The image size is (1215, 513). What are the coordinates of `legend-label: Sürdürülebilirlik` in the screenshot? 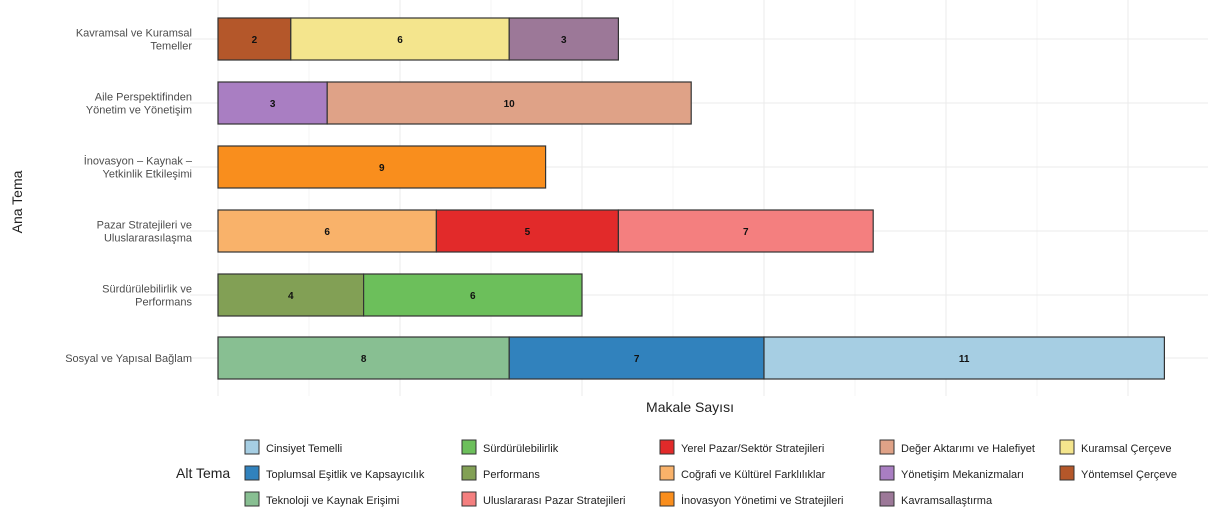 It's located at (521, 449).